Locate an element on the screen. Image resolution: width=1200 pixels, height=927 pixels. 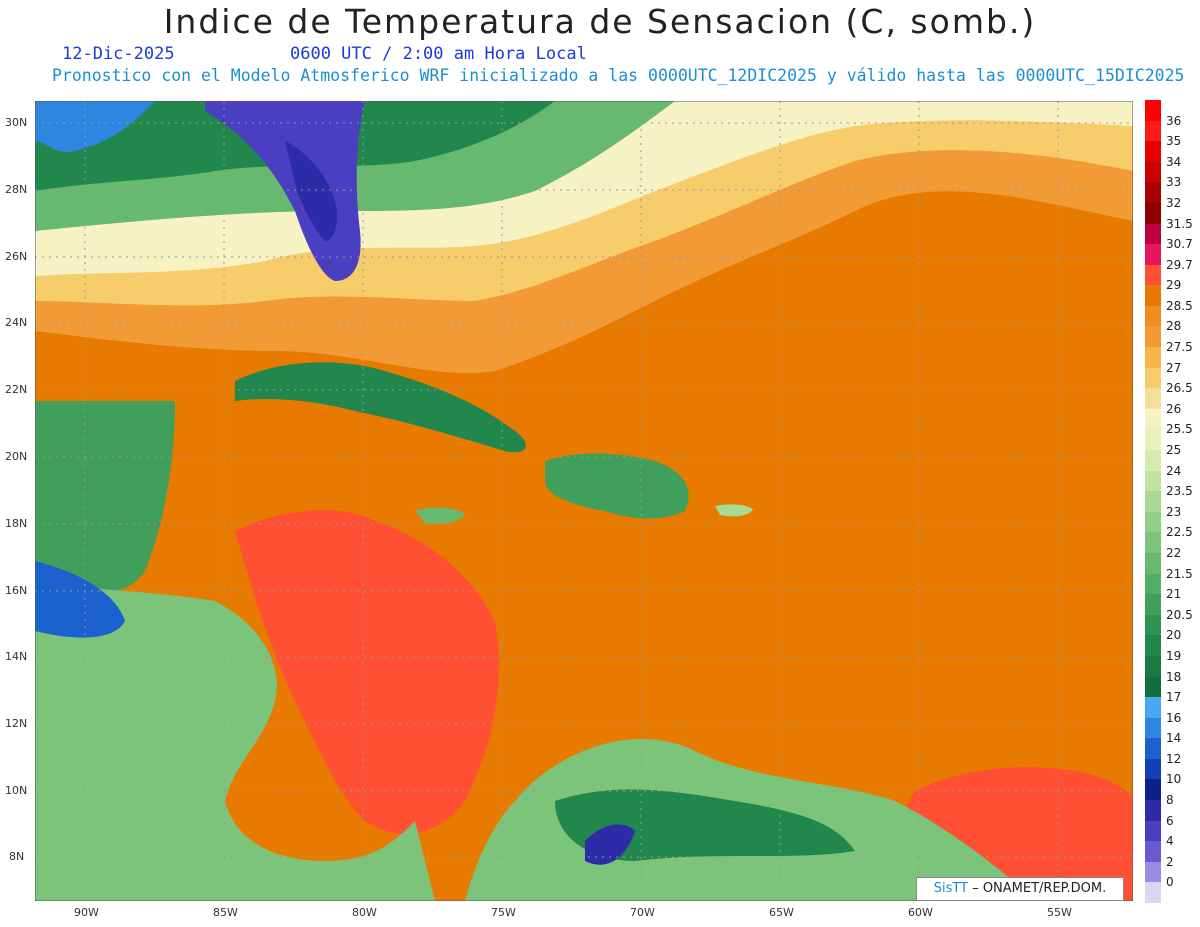
legend-label: 26.5 is located at coordinates (1179, 388).